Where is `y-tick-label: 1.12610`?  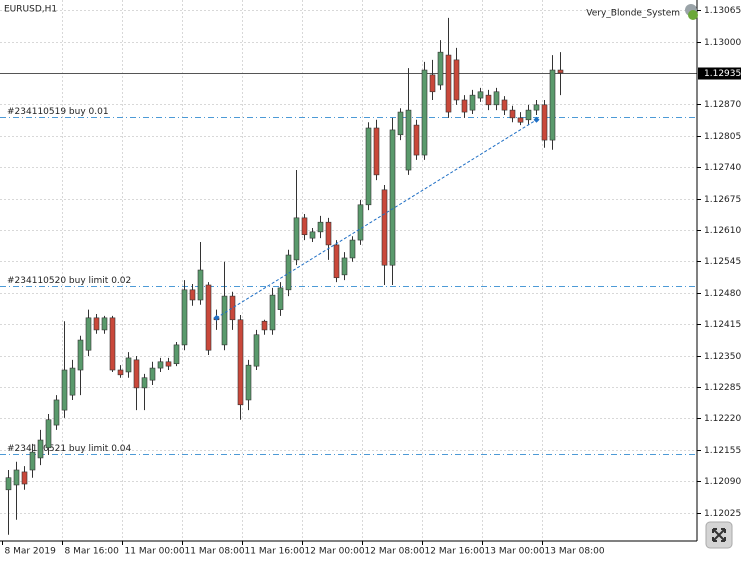
y-tick-label: 1.12610 is located at coordinates (722, 231).